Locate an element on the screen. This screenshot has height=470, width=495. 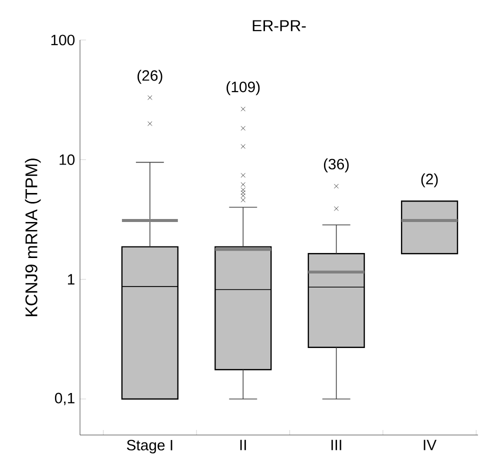
annotation: (36) is located at coordinates (336, 165).